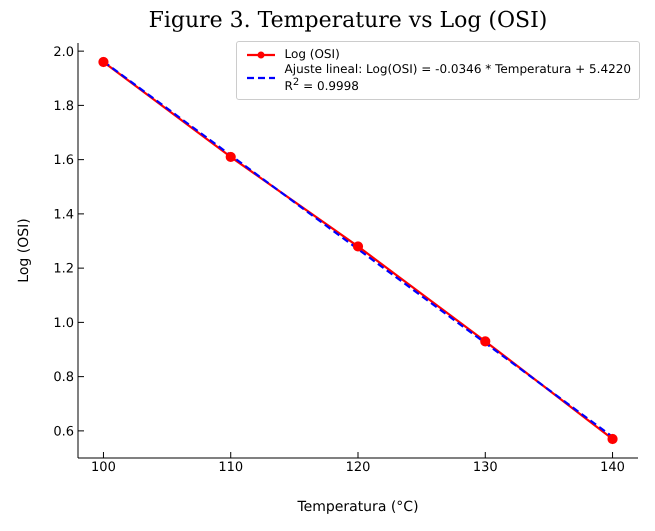 This screenshot has width=655, height=531. Describe the element at coordinates (348, 20) in the screenshot. I see `chart-title: Figure 3. Temperature vs Log (OSI)` at that location.